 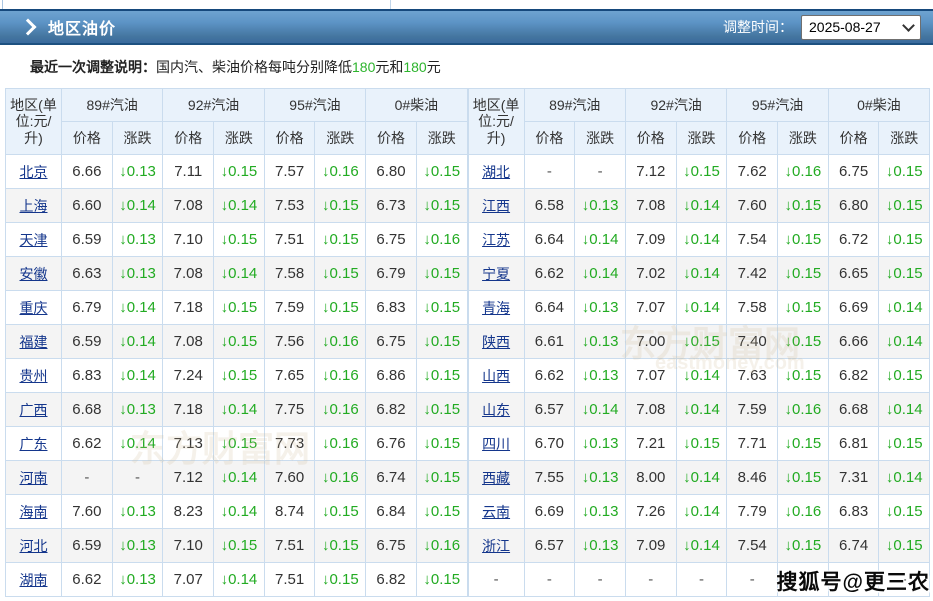 I want to click on table-row: 云南 6.69 ↓0.13 7.26 ↓0.14 7.79 ↓0.16 6.83 ↓0.15, so click(x=699, y=511).